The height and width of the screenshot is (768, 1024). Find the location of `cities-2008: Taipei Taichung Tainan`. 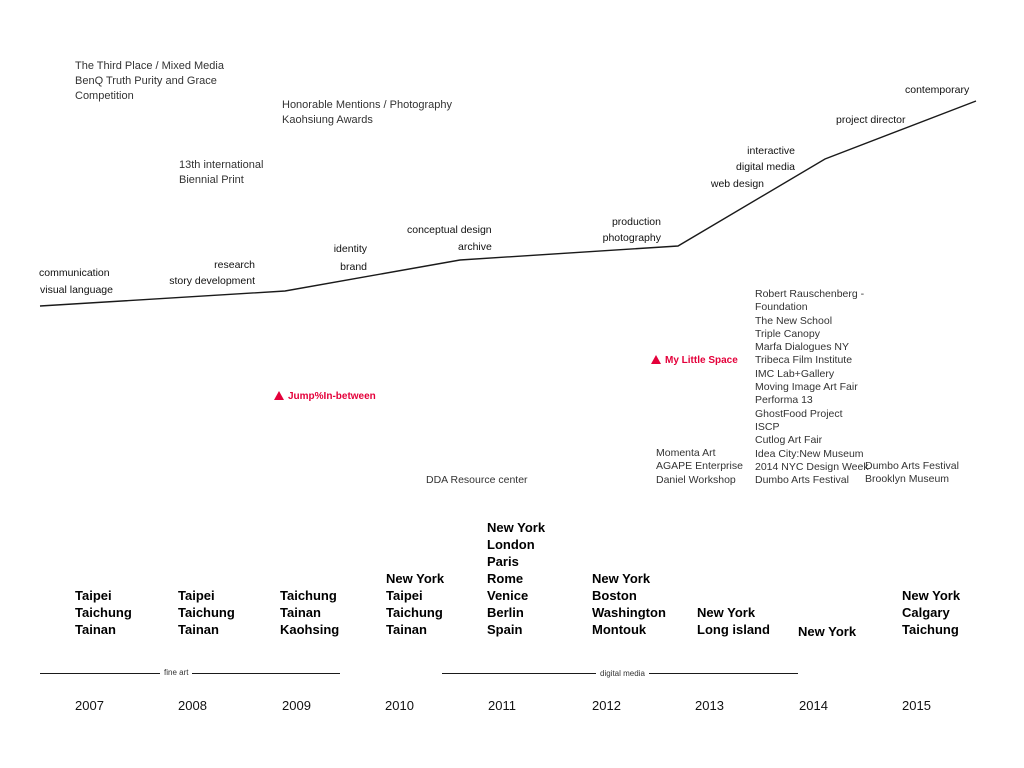

cities-2008: Taipei Taichung Tainan is located at coordinates (206, 612).